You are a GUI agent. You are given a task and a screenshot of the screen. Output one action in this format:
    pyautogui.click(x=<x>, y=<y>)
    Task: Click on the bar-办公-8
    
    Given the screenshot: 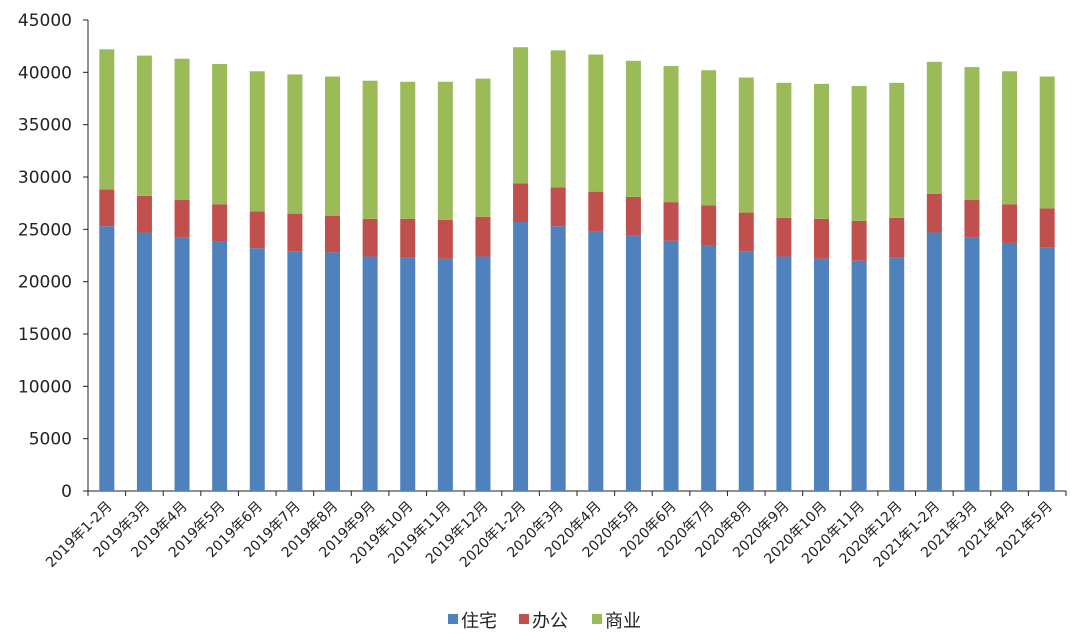 What is the action you would take?
    pyautogui.click(x=408, y=238)
    